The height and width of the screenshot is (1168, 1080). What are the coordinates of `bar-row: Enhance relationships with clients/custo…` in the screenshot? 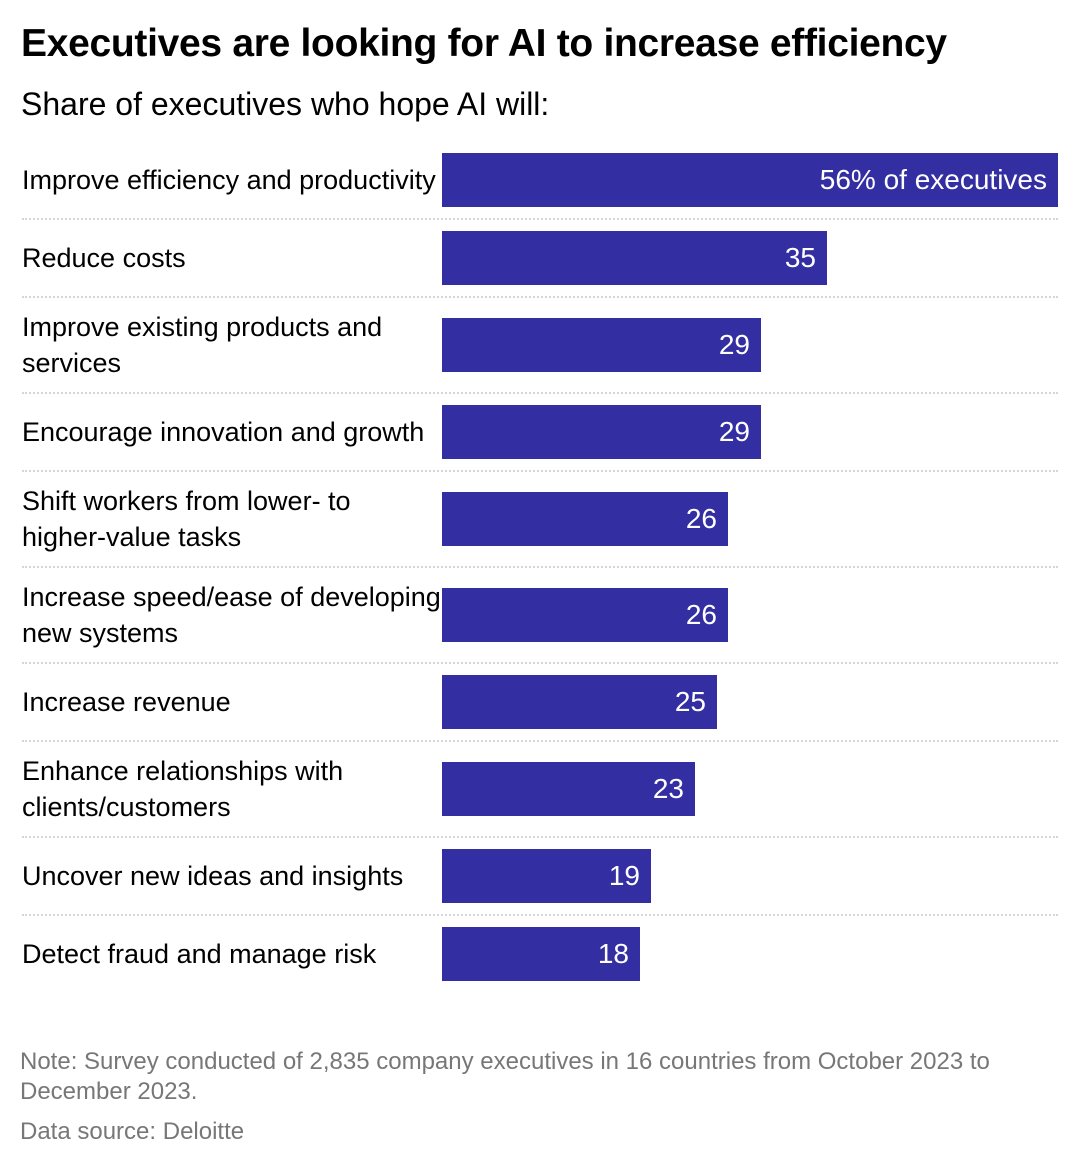 It's located at (540, 790).